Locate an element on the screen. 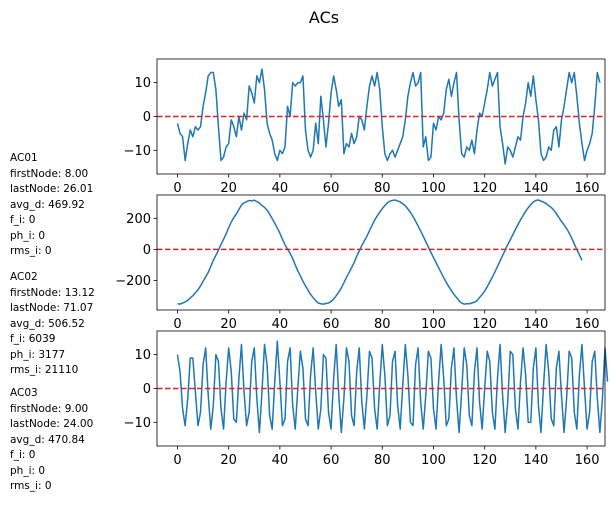  info-line: lastNode: 24.00 is located at coordinates (52, 424).